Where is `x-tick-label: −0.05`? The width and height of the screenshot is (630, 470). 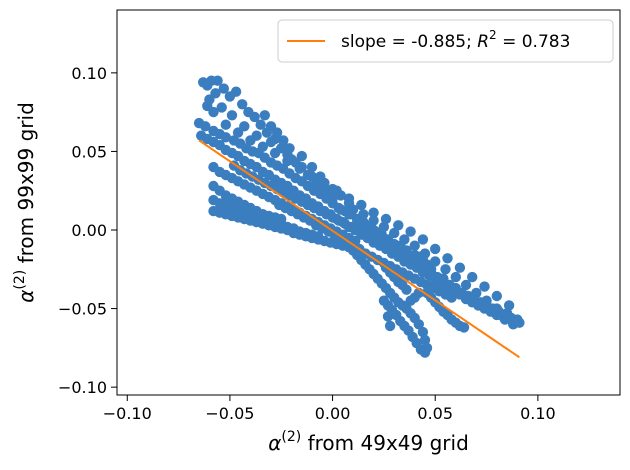
x-tick-label: −0.05 is located at coordinates (229, 413).